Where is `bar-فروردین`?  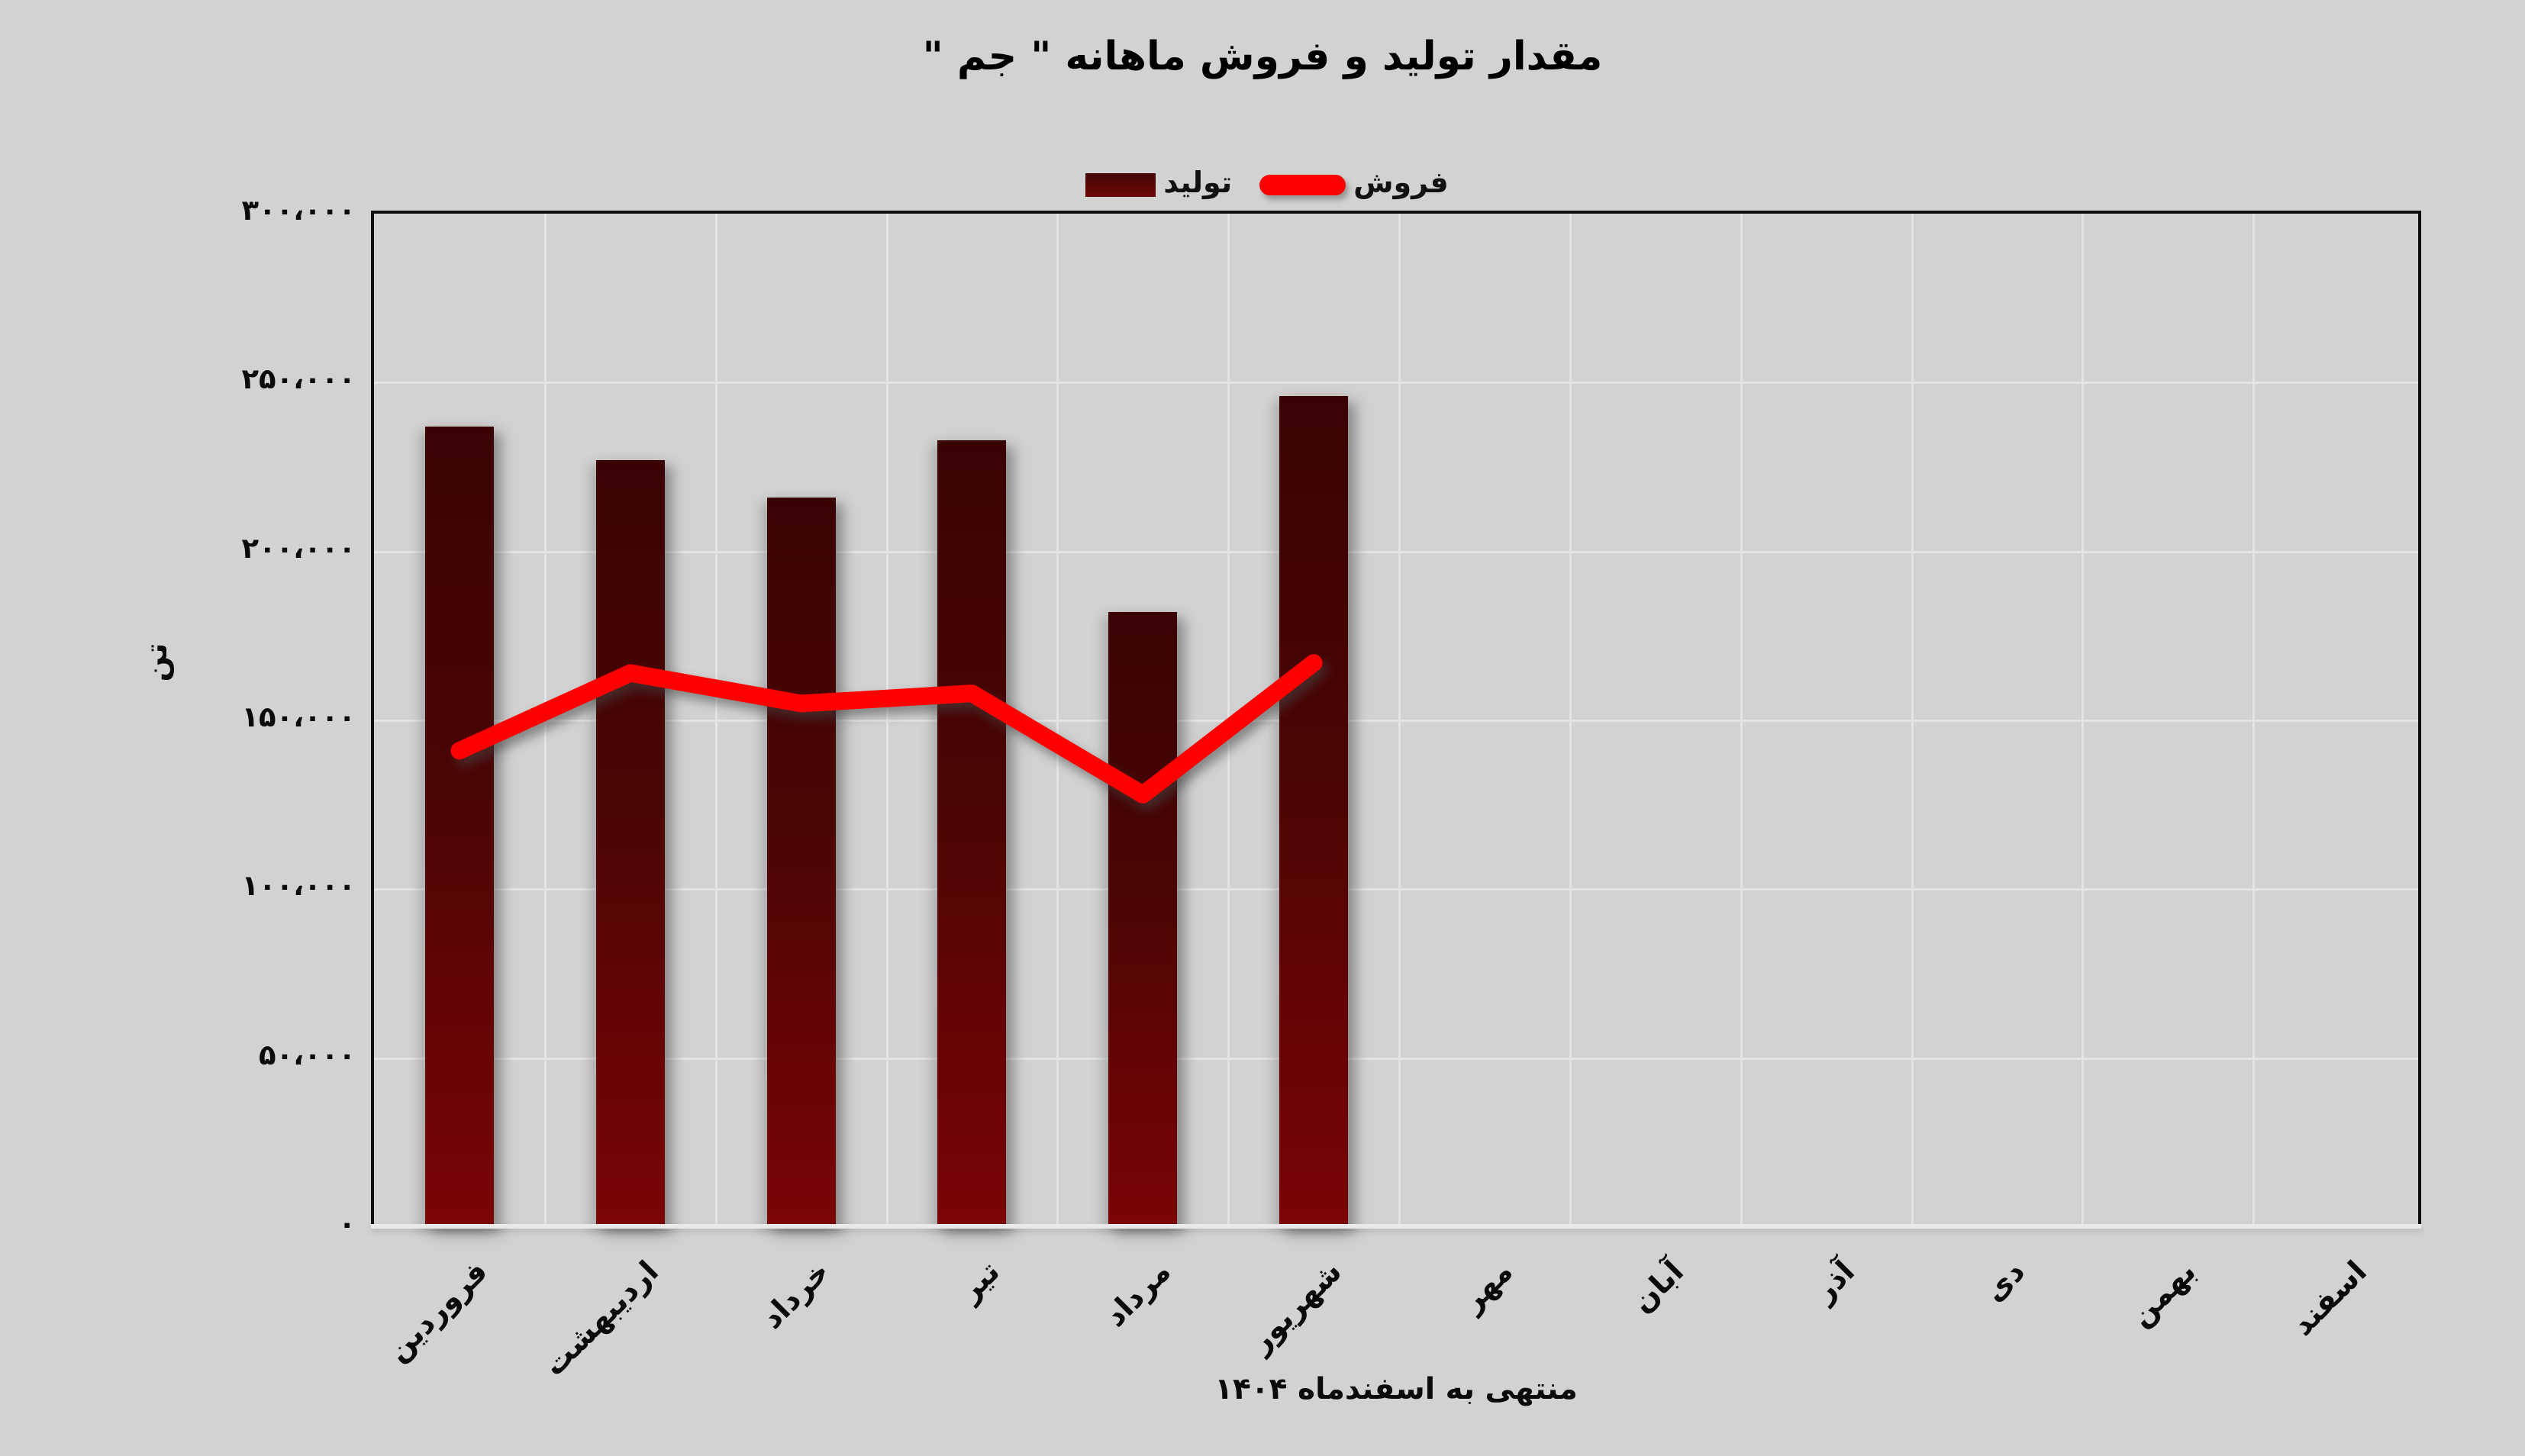
bar-فروردین is located at coordinates (459, 826).